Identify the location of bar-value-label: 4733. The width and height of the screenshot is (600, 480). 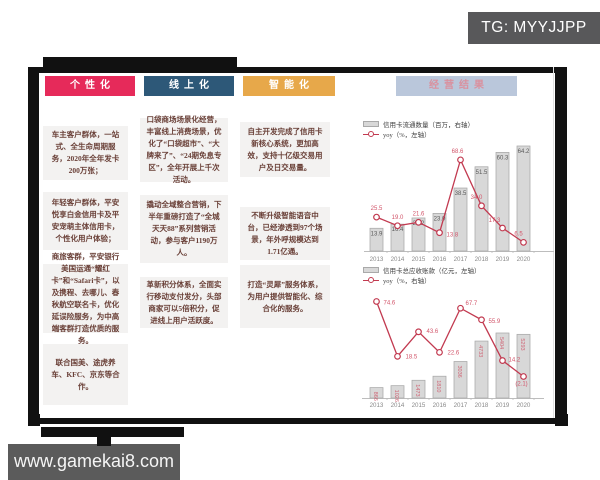
(480, 351).